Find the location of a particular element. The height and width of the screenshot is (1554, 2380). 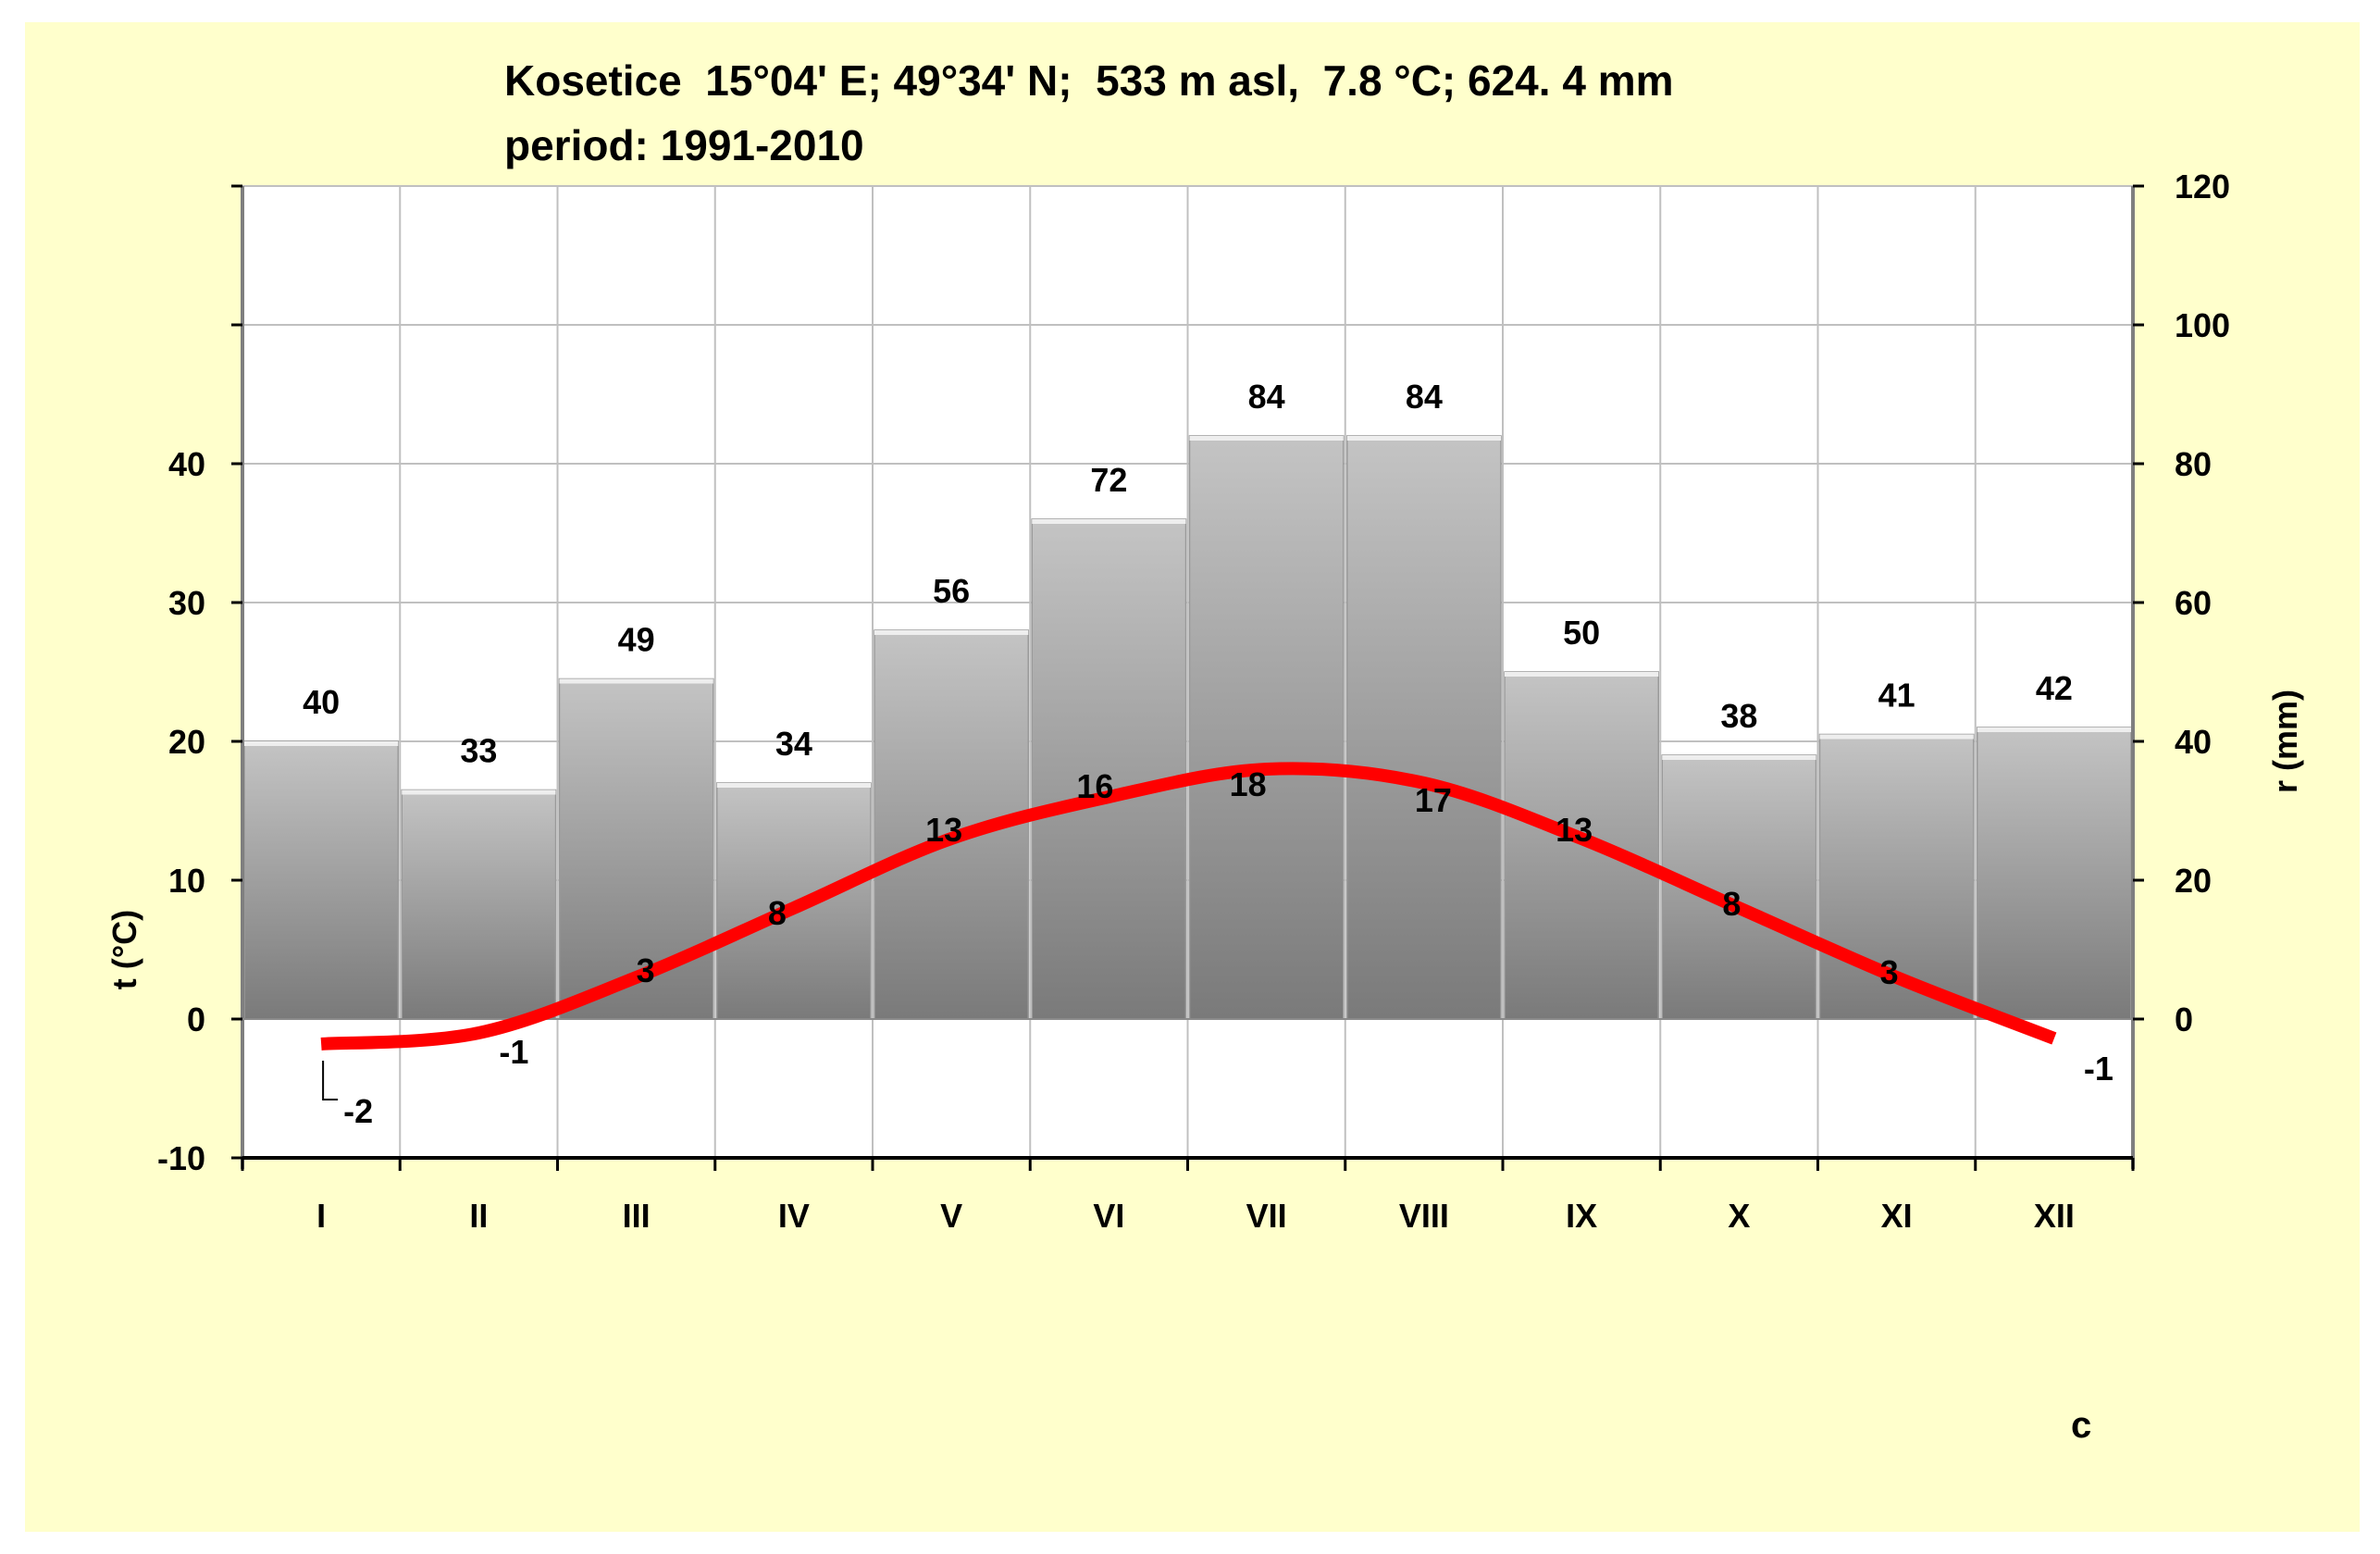

precipitation-data-label: 56 is located at coordinates (951, 591).